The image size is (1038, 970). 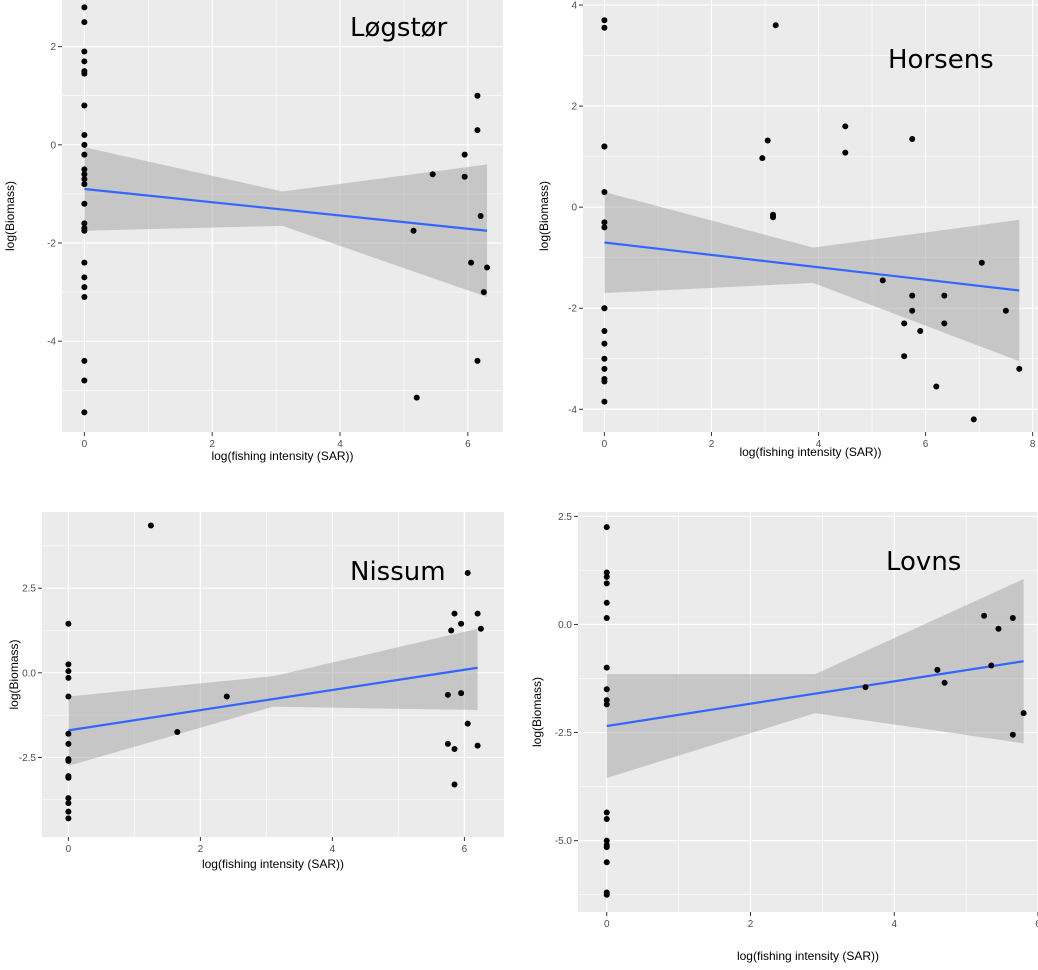 What do you see at coordinates (574, 6) in the screenshot?
I see `y-tick-label: 4` at bounding box center [574, 6].